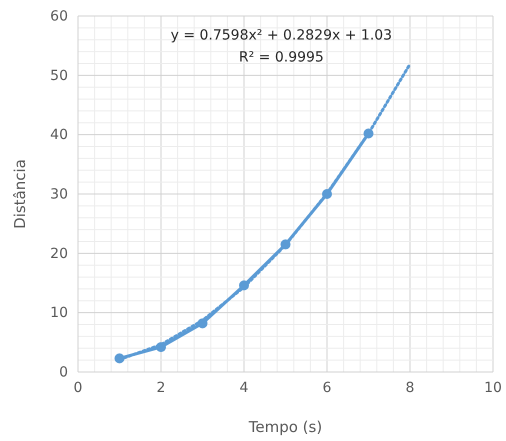 This screenshot has height=441, width=506. I want to click on x-tick-label: 10, so click(493, 388).